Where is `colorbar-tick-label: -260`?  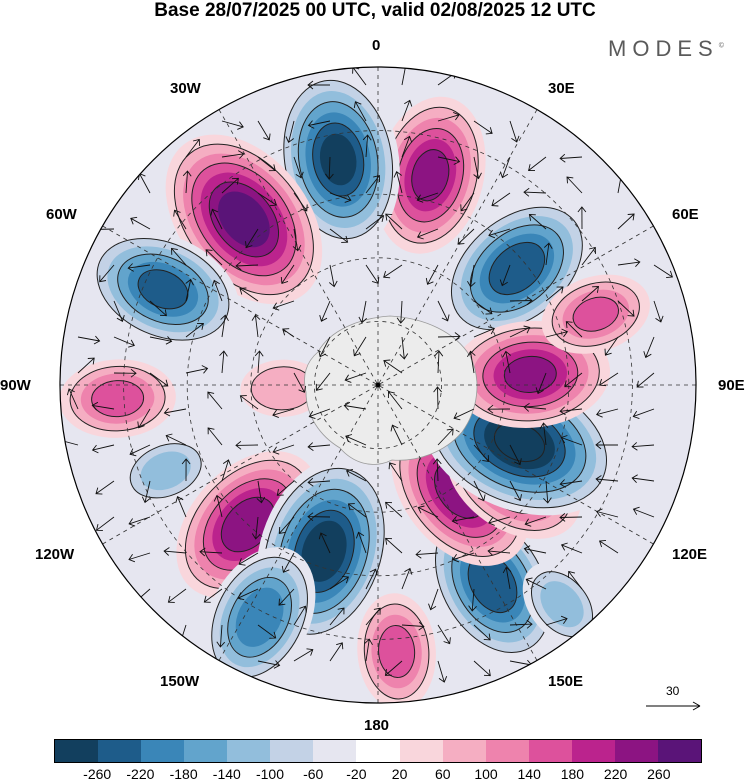 colorbar-tick-label: -260 is located at coordinates (97, 774).